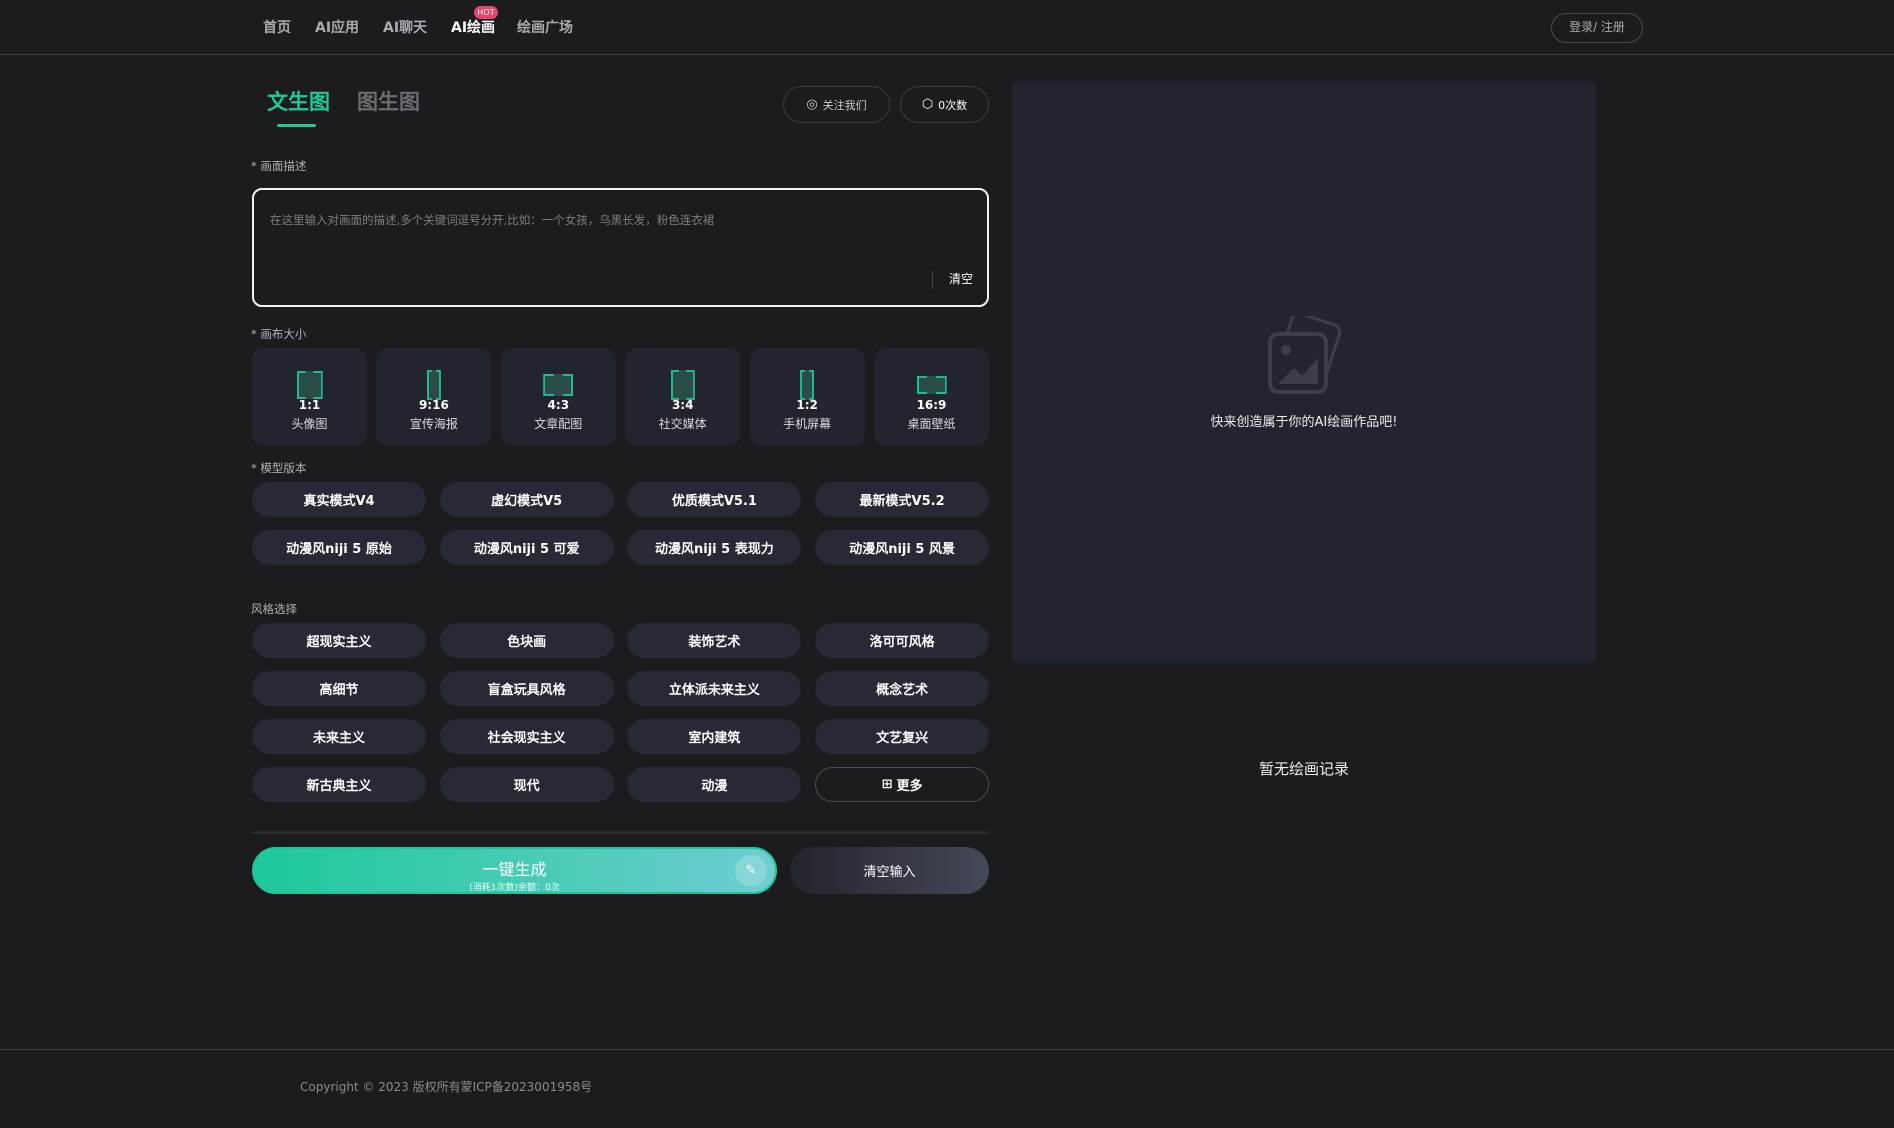  Describe the element at coordinates (902, 688) in the screenshot. I see `style-option: 概念艺术` at that location.